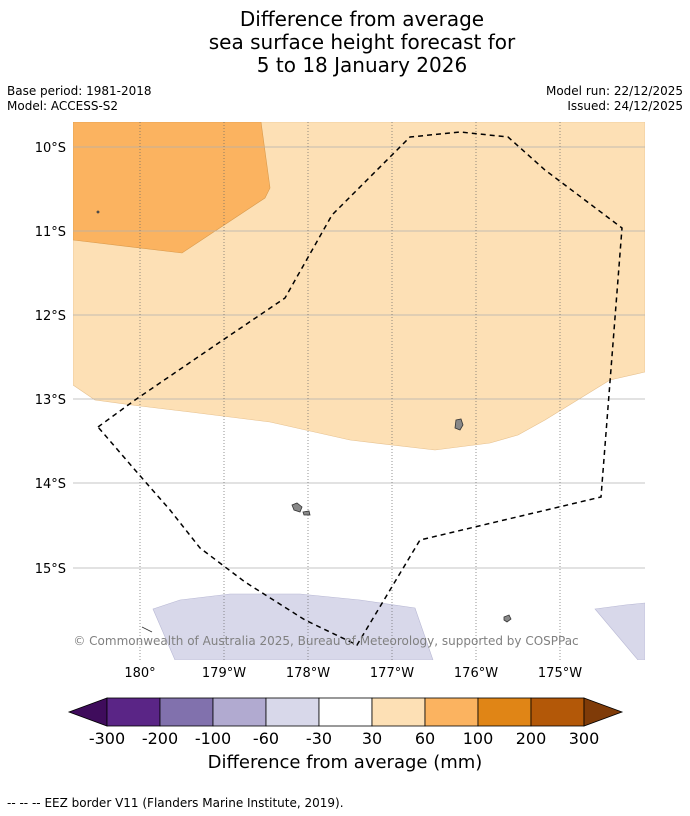 The image size is (690, 816). I want to click on lat-label: 10°S, so click(50, 148).